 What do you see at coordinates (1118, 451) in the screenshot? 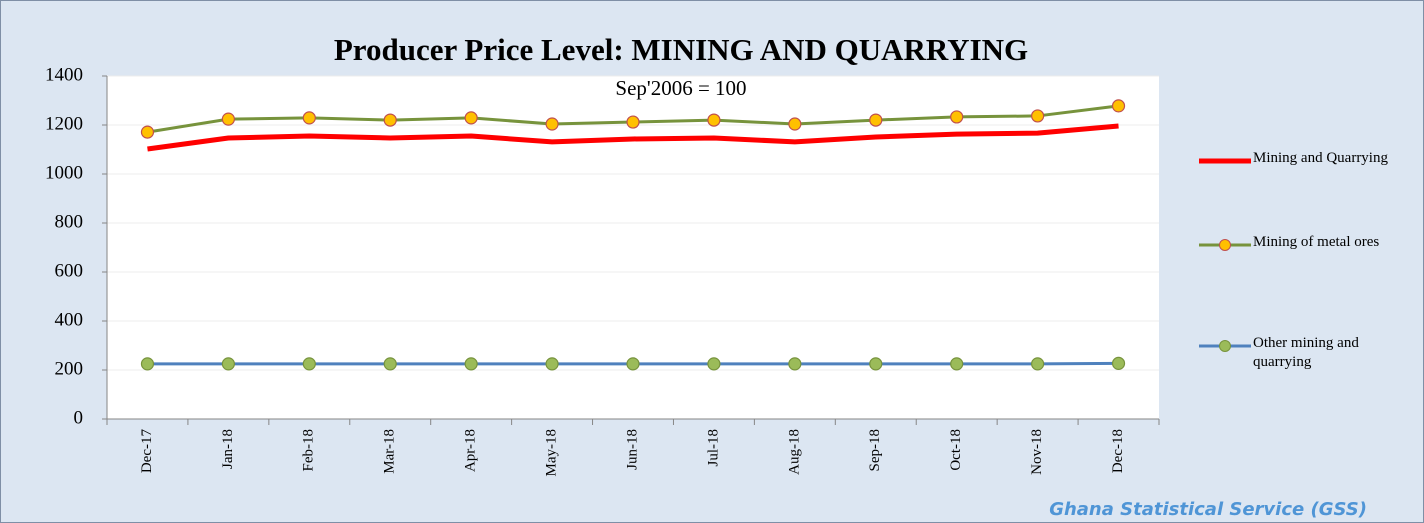
I see `x-tick-label: Dec-18` at bounding box center [1118, 451].